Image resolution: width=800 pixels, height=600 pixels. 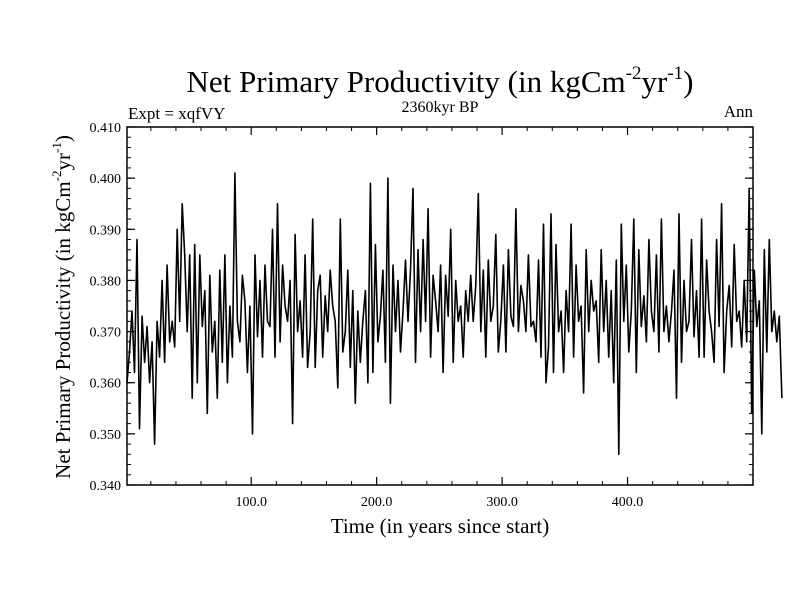 I want to click on chart-subtitle: 2360kyr BP, so click(x=440, y=107).